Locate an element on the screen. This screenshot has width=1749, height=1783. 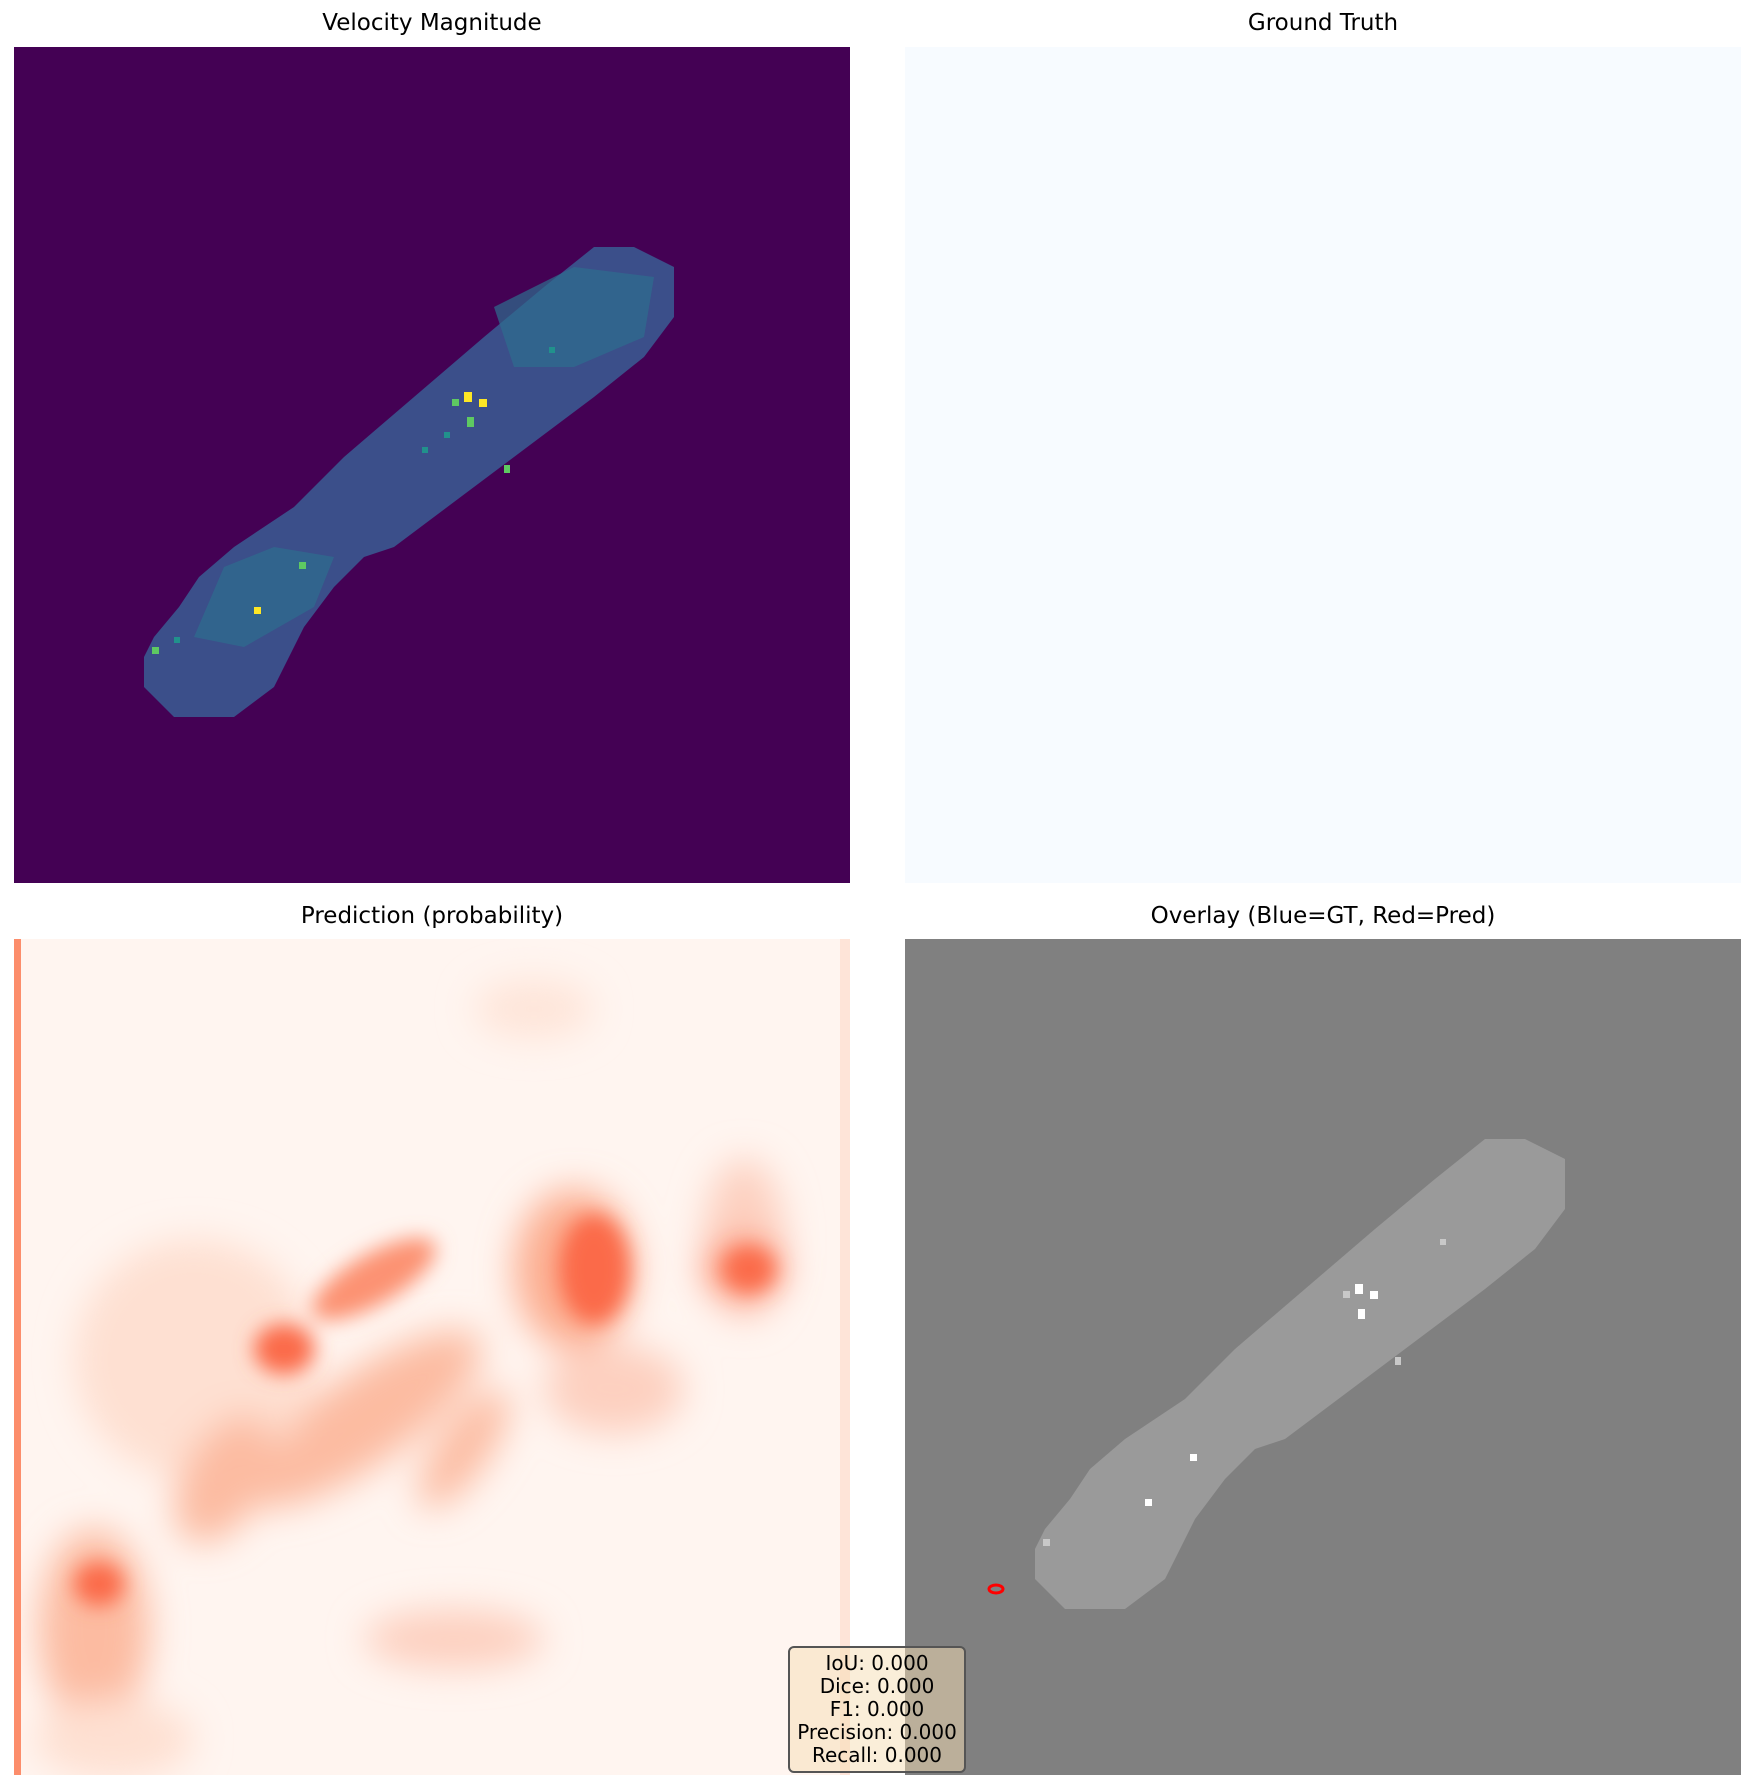
prediction-contour is located at coordinates (996, 1589).